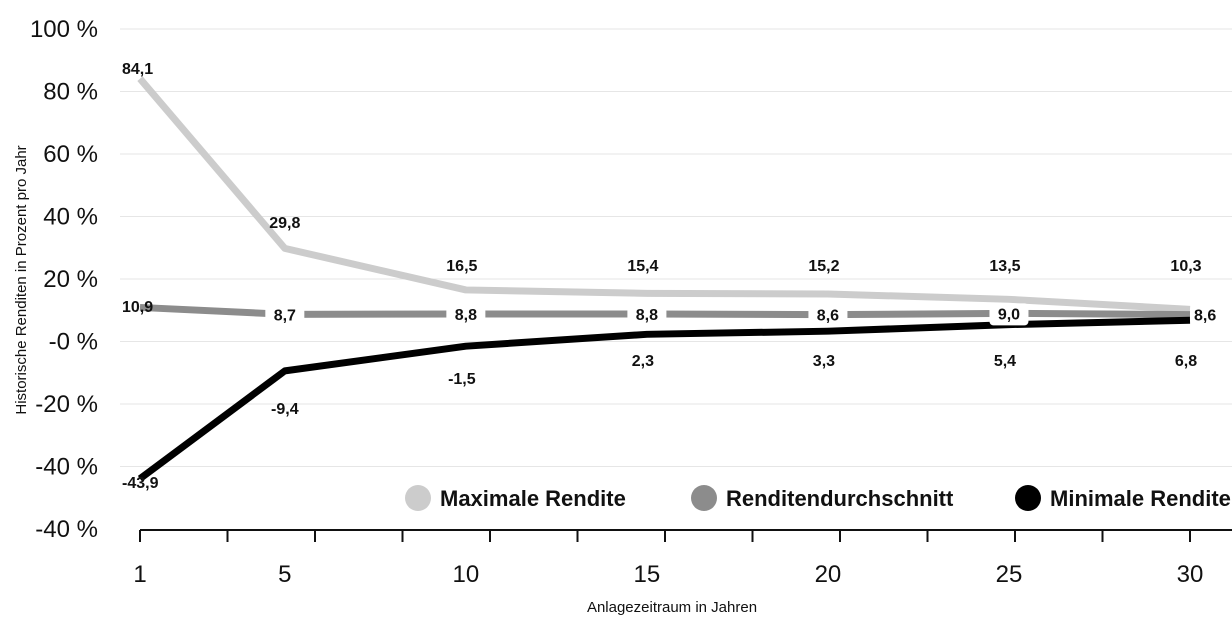  What do you see at coordinates (137, 69) in the screenshot?
I see `data-label: 84,1` at bounding box center [137, 69].